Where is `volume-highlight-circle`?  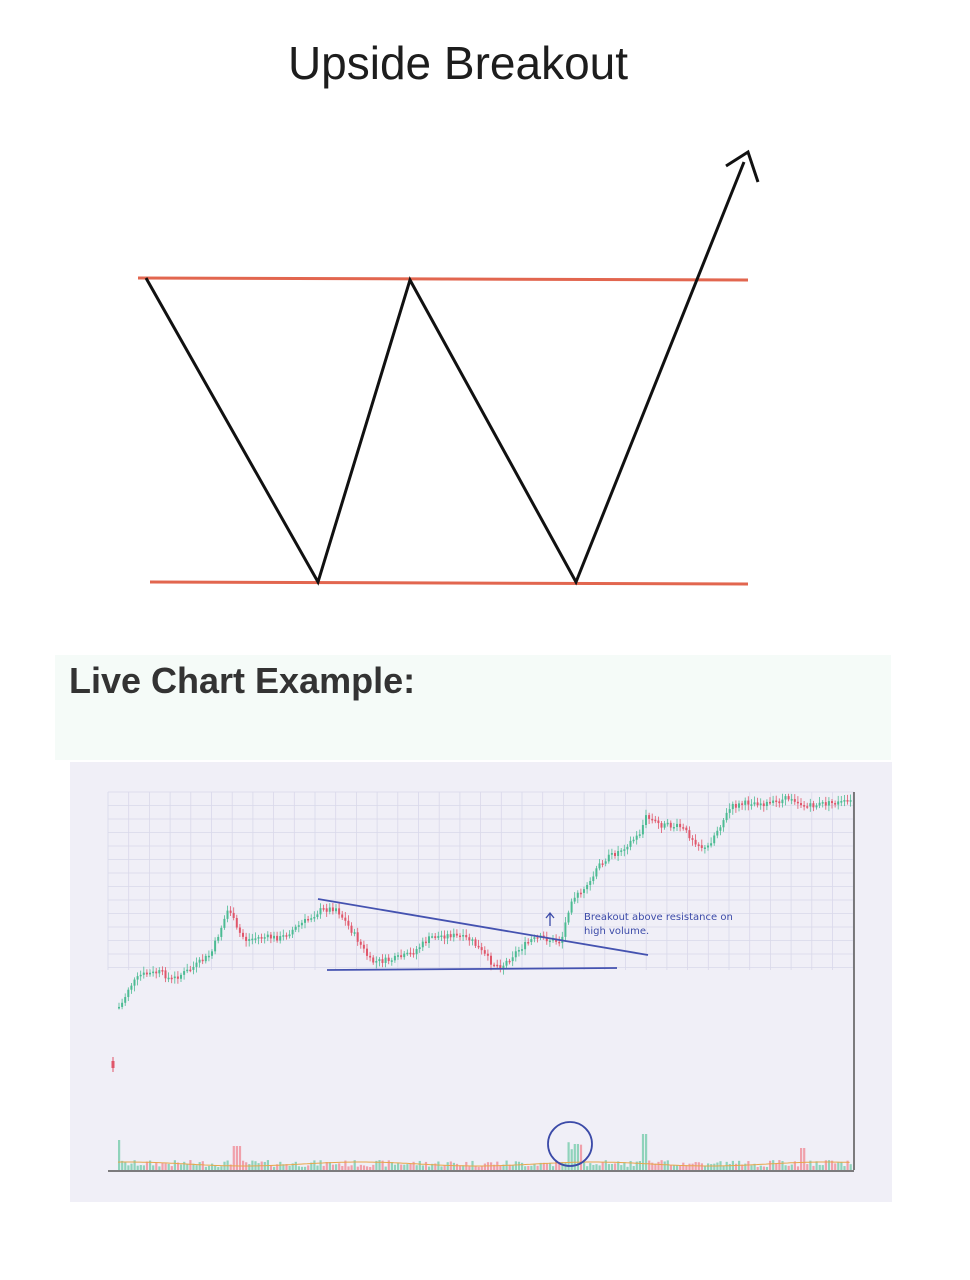
volume-highlight-circle is located at coordinates (570, 1144).